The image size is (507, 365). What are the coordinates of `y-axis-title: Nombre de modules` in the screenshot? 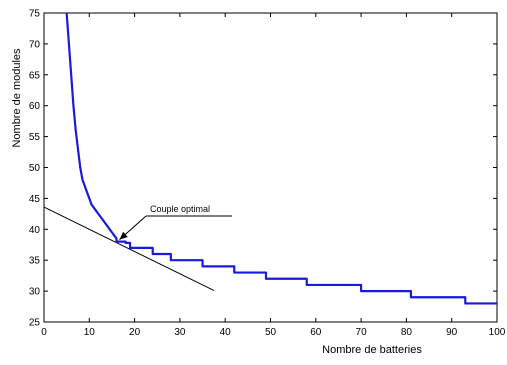 It's located at (17, 98).